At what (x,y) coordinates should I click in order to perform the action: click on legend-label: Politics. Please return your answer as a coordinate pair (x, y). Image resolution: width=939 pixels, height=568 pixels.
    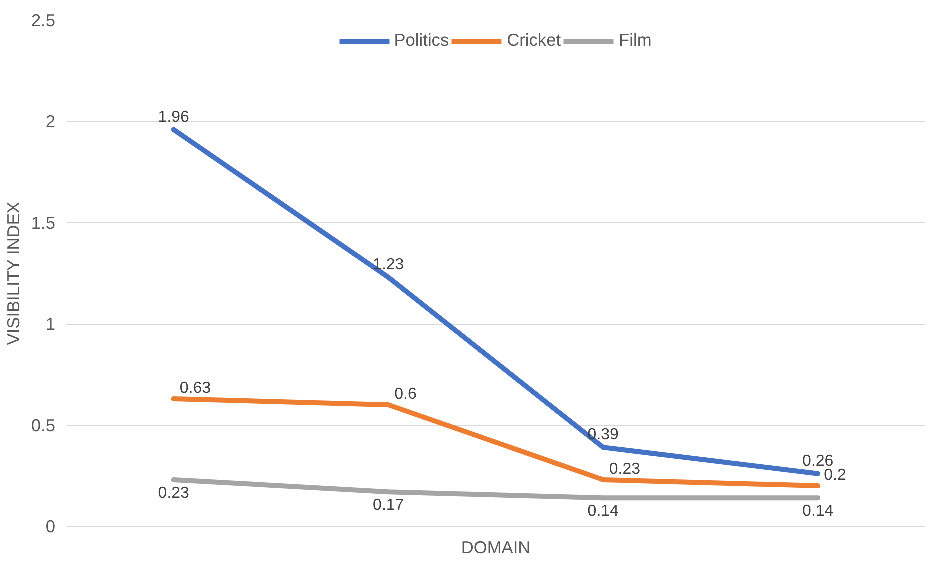
    Looking at the image, I should click on (422, 40).